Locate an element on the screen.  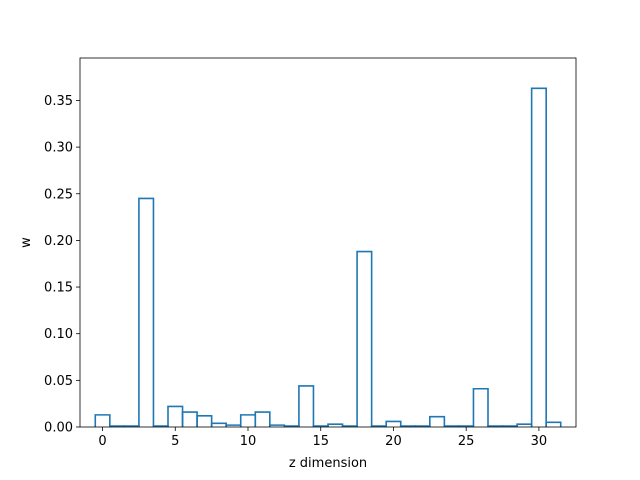
y-tick-label: 0.35 is located at coordinates (58, 101).